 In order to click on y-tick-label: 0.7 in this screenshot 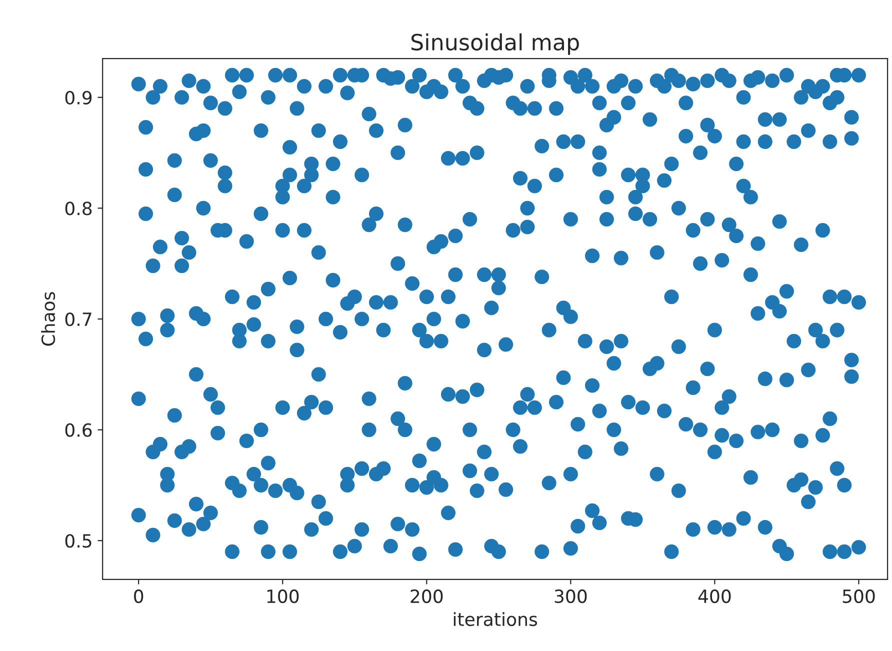, I will do `click(78, 319)`.